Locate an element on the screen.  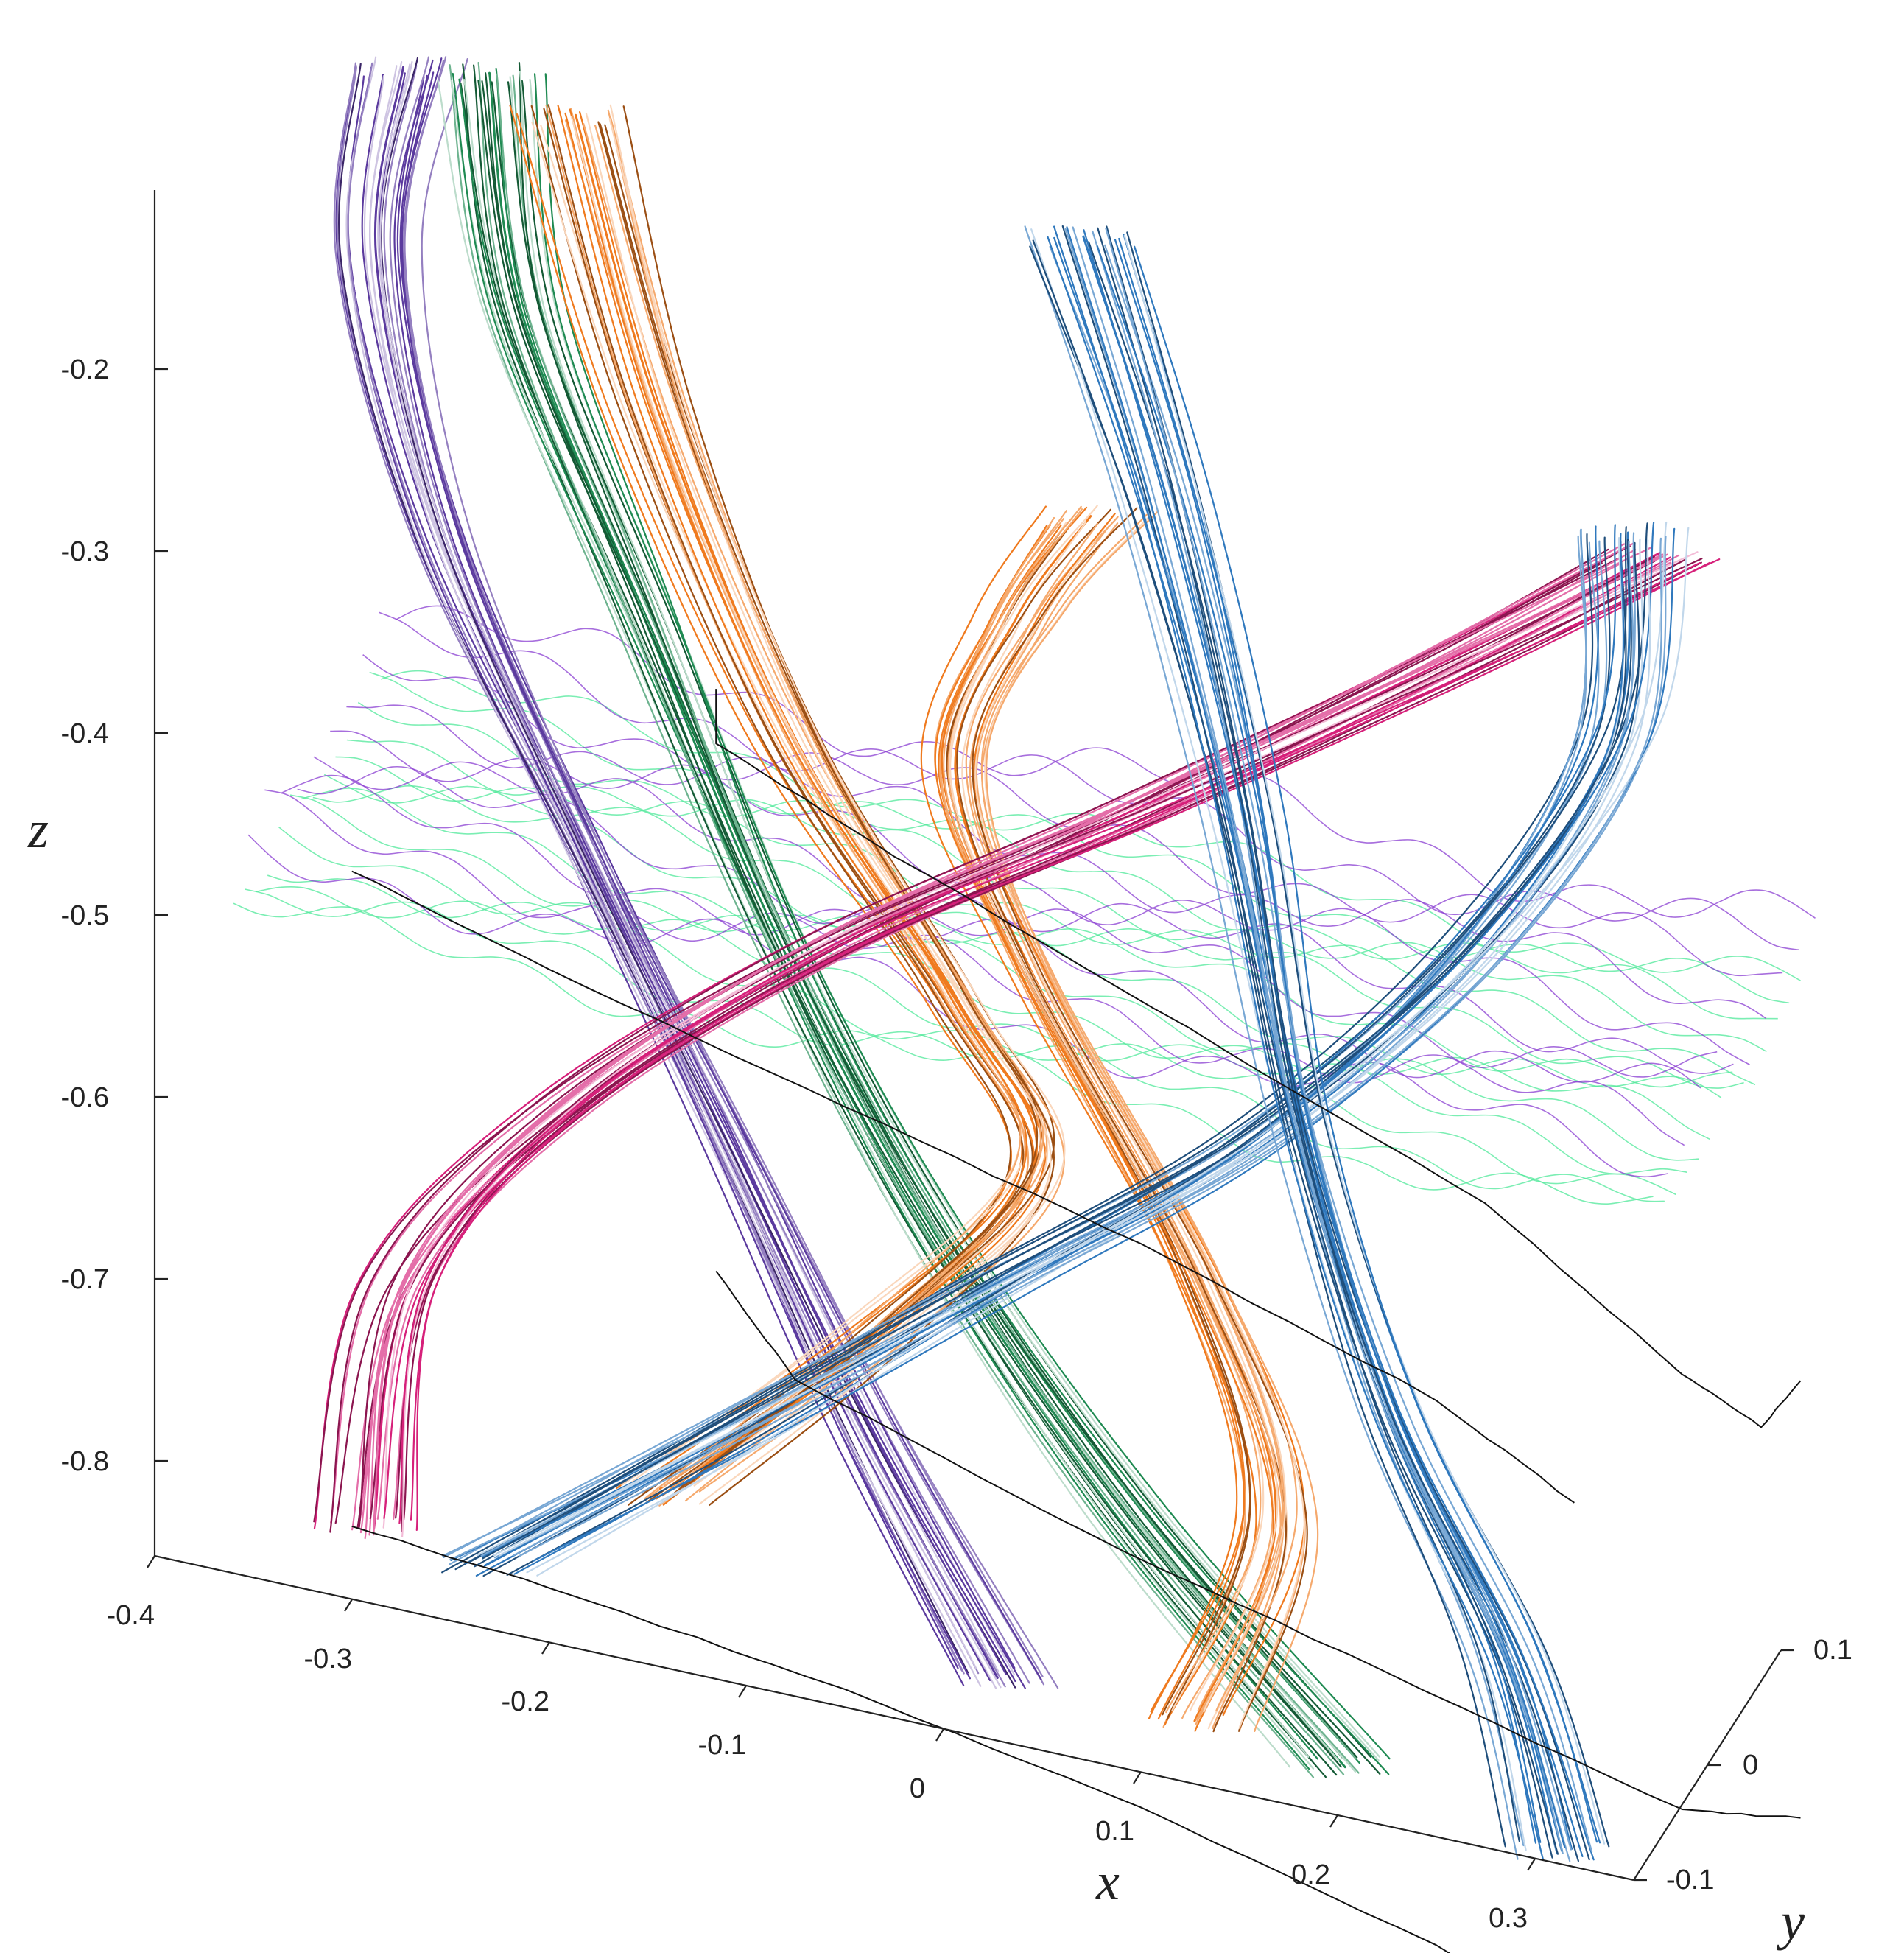
x-tick-label: -0.3 is located at coordinates (328, 1660).